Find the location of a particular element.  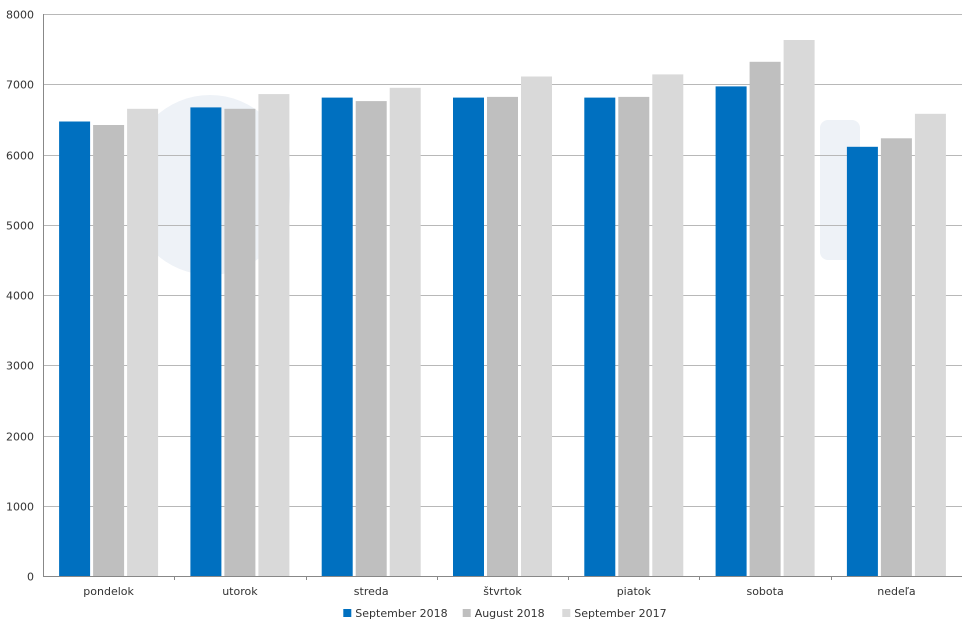

y-tick-label: 2000 is located at coordinates (20, 437).